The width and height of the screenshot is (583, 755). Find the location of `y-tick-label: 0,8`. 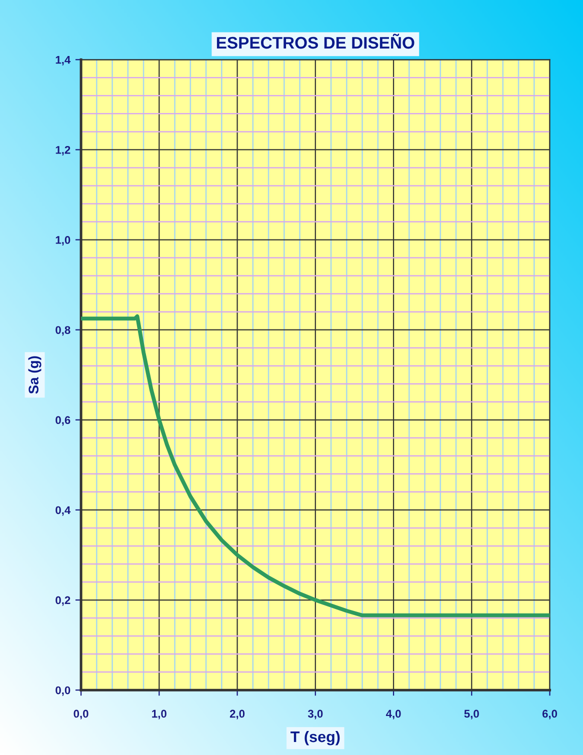

y-tick-label: 0,8 is located at coordinates (63, 331).